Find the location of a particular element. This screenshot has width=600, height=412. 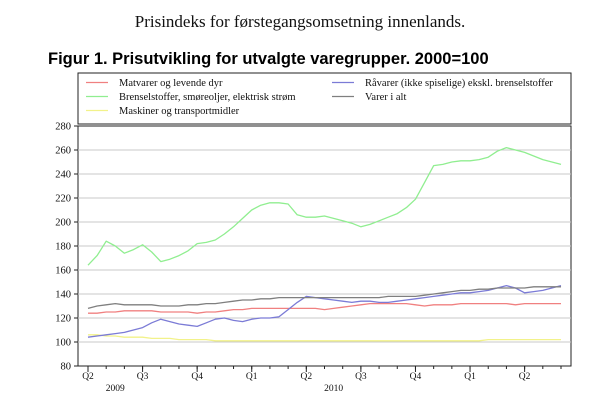

x-year-label: 2009 is located at coordinates (115, 389).